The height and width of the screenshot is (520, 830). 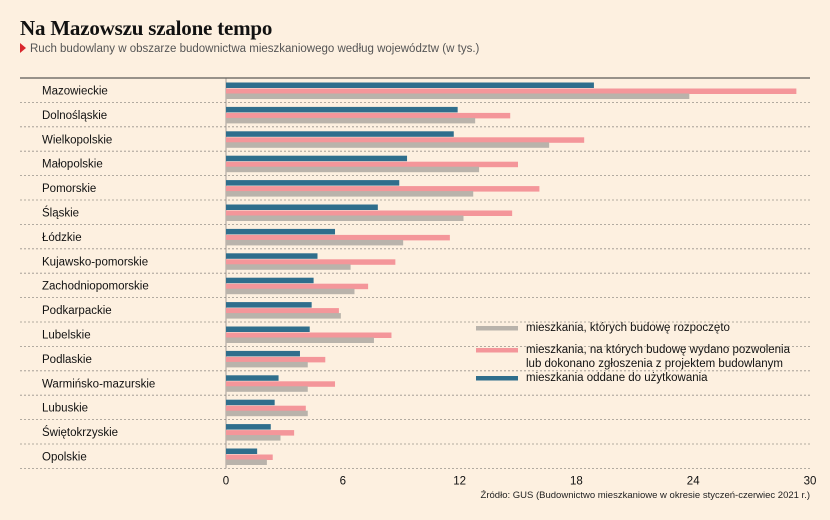 What do you see at coordinates (62, 238) in the screenshot?
I see `category-label: Łódzkie` at bounding box center [62, 238].